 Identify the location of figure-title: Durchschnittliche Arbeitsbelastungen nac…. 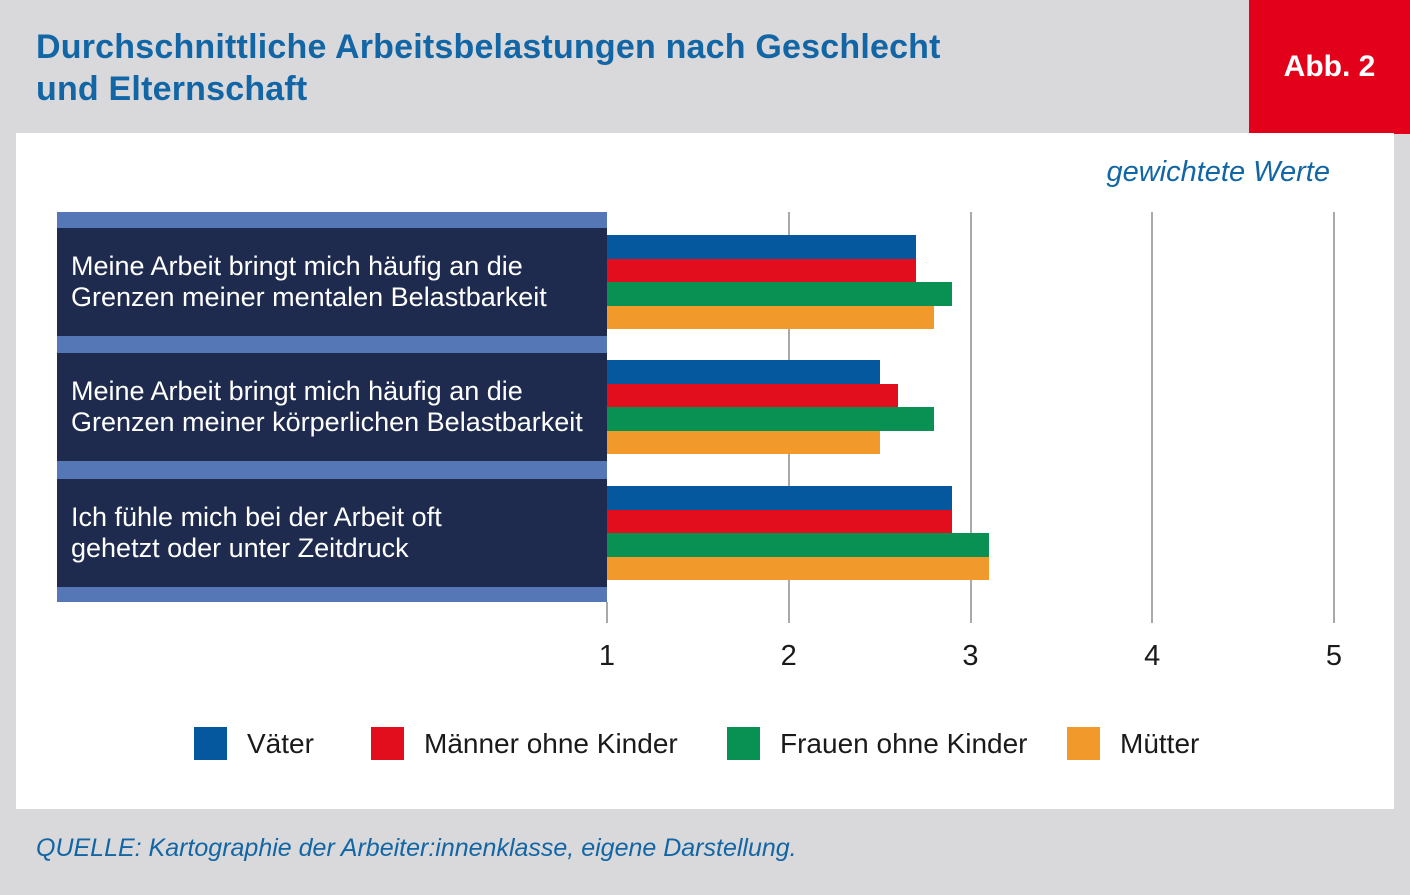
(488, 68).